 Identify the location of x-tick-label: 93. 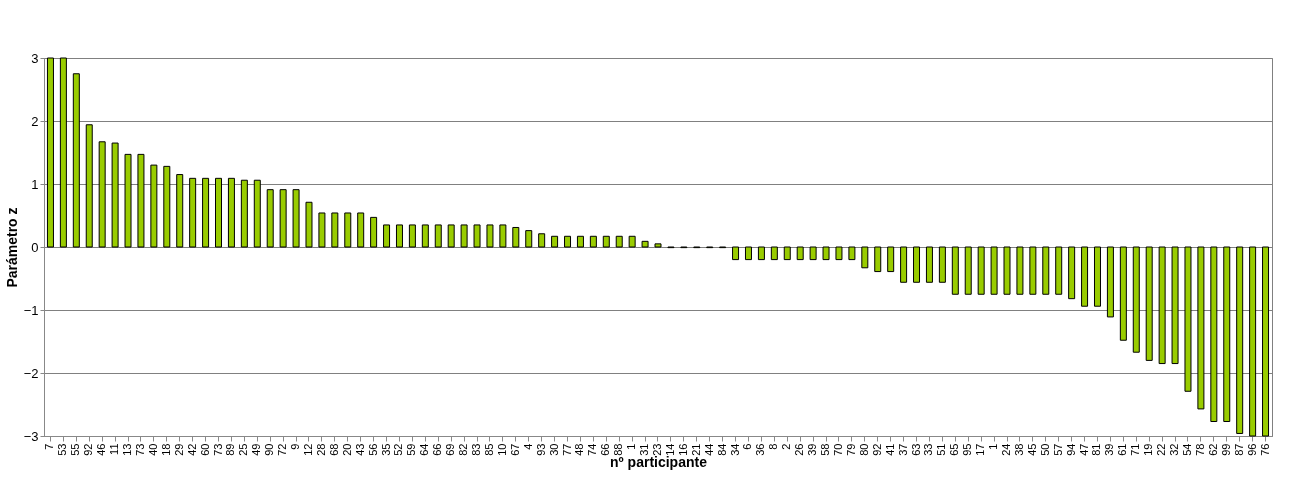
(540, 449).